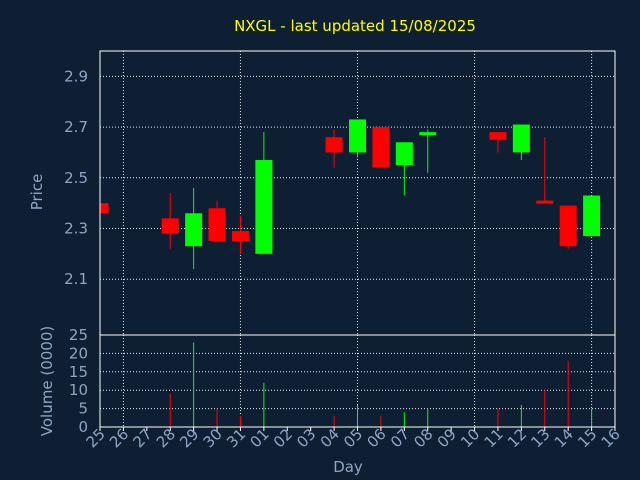  Describe the element at coordinates (76, 127) in the screenshot. I see `price-tick-label: 2.7` at that location.